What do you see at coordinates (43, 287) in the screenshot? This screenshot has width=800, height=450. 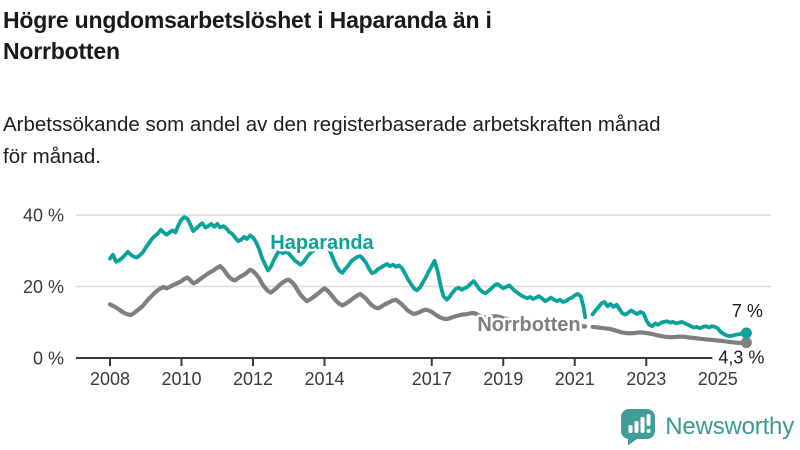 I see `y-tick-label: 20 %` at bounding box center [43, 287].